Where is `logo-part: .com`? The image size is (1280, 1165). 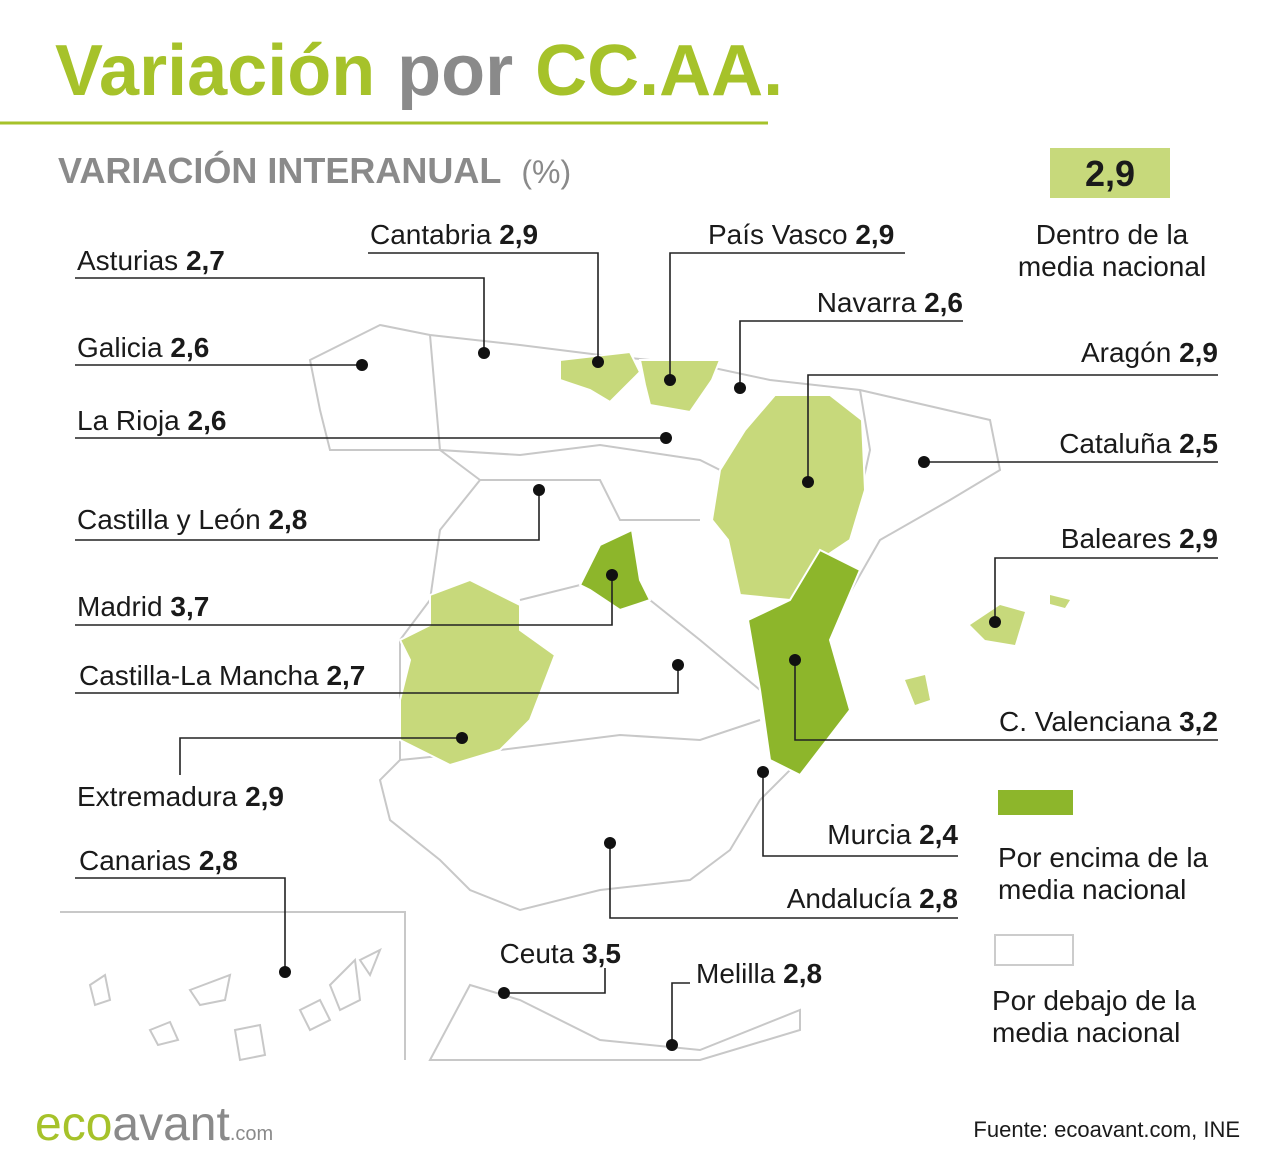 logo-part: .com is located at coordinates (251, 1134).